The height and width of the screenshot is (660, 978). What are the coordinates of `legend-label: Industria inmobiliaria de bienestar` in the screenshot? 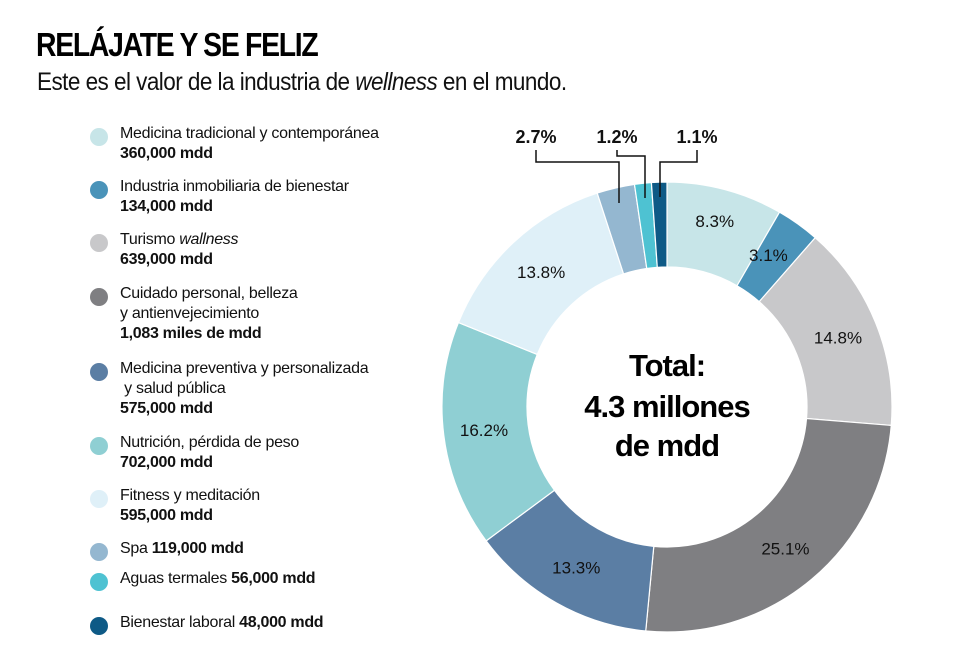 It's located at (234, 186).